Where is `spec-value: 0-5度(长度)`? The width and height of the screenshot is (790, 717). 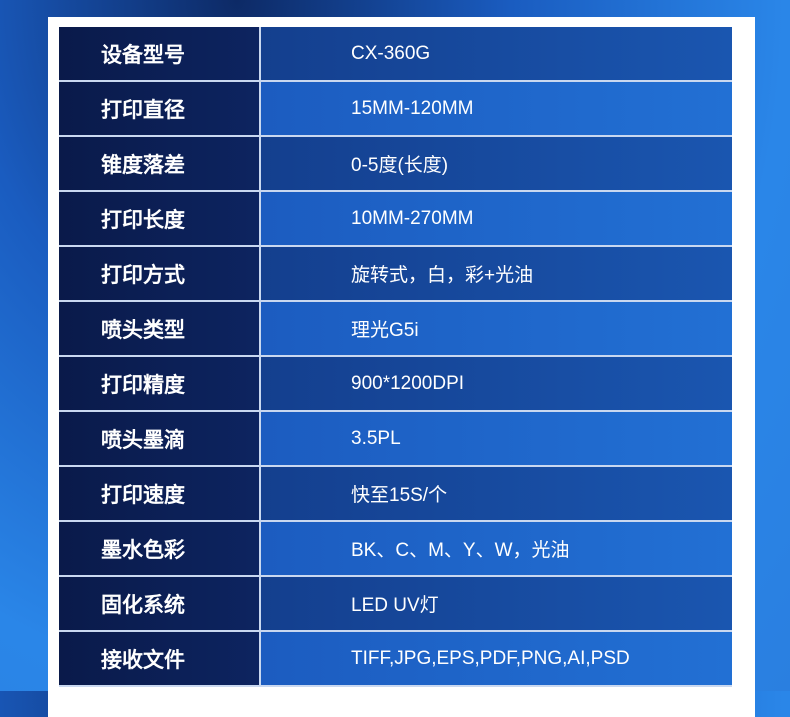 spec-value: 0-5度(长度) is located at coordinates (496, 163).